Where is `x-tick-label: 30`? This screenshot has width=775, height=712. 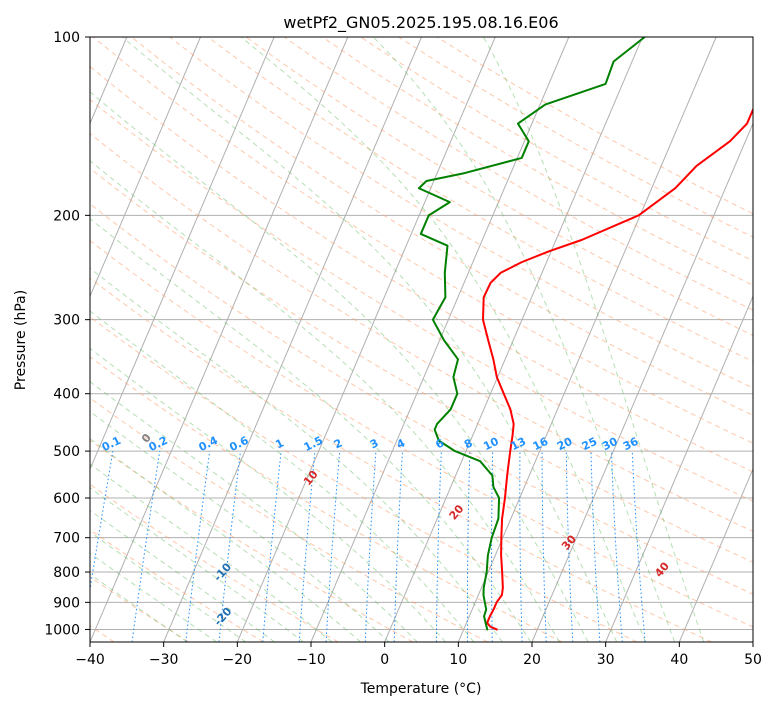
x-tick-label: 30 is located at coordinates (606, 660).